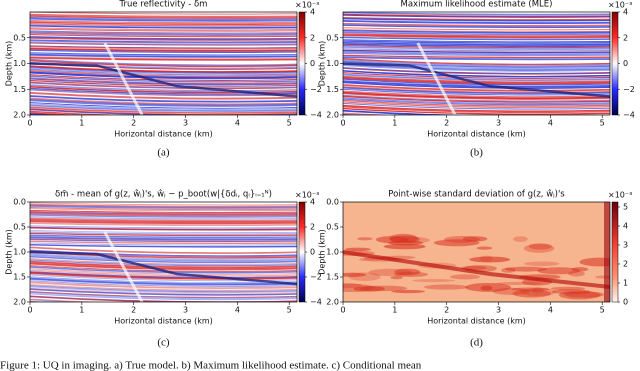 The image size is (640, 371). What do you see at coordinates (550, 123) in the screenshot?
I see `x-tick-label: 4` at bounding box center [550, 123].